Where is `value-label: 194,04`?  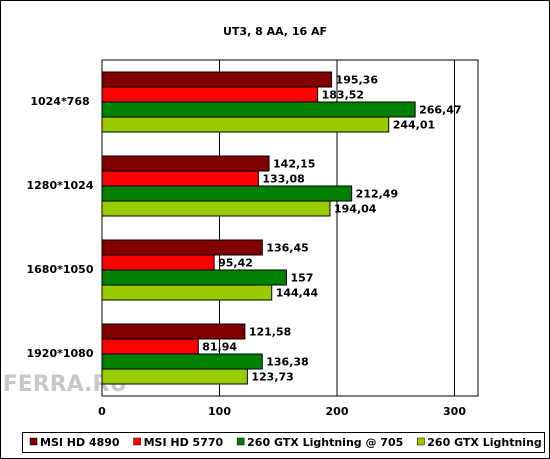
value-label: 194,04 is located at coordinates (355, 209).